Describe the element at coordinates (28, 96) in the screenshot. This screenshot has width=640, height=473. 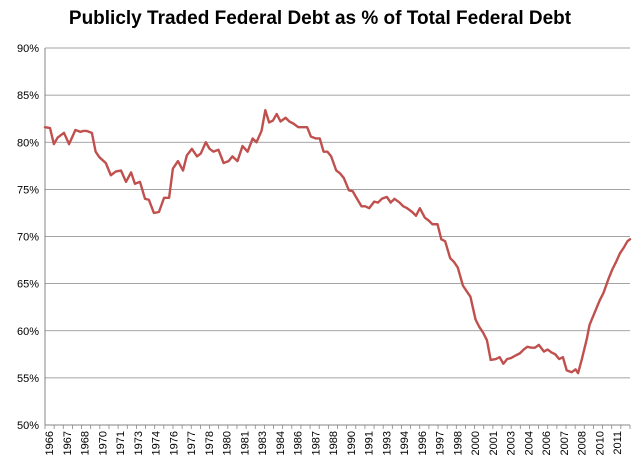
I see `y-tick-label: 85%` at that location.